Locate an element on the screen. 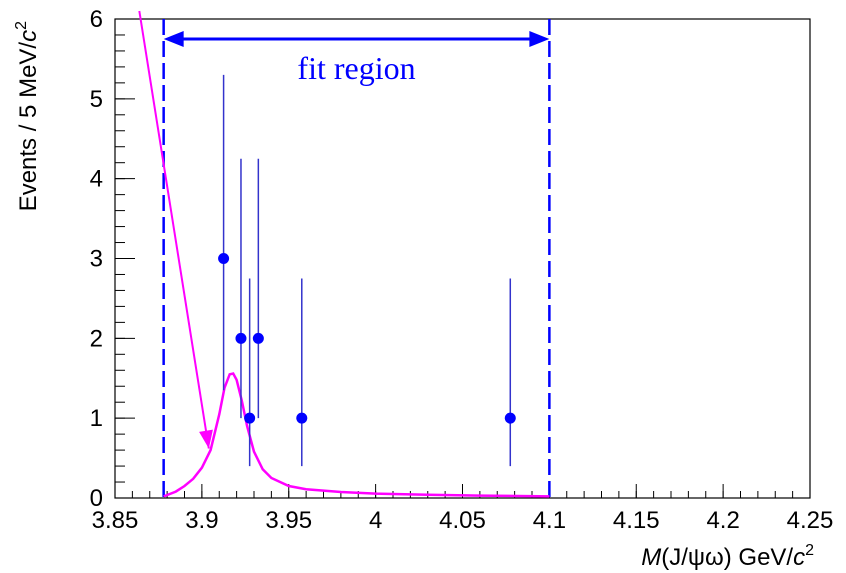 The image size is (846, 573). x-axis-title-italic: M is located at coordinates (651, 557).